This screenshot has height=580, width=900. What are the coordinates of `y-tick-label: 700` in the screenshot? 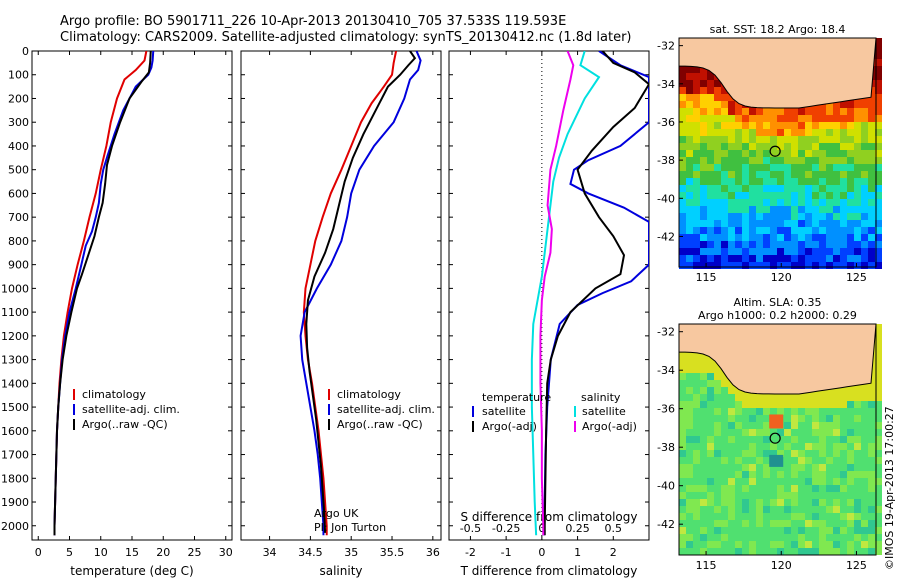 It's located at (18, 217).